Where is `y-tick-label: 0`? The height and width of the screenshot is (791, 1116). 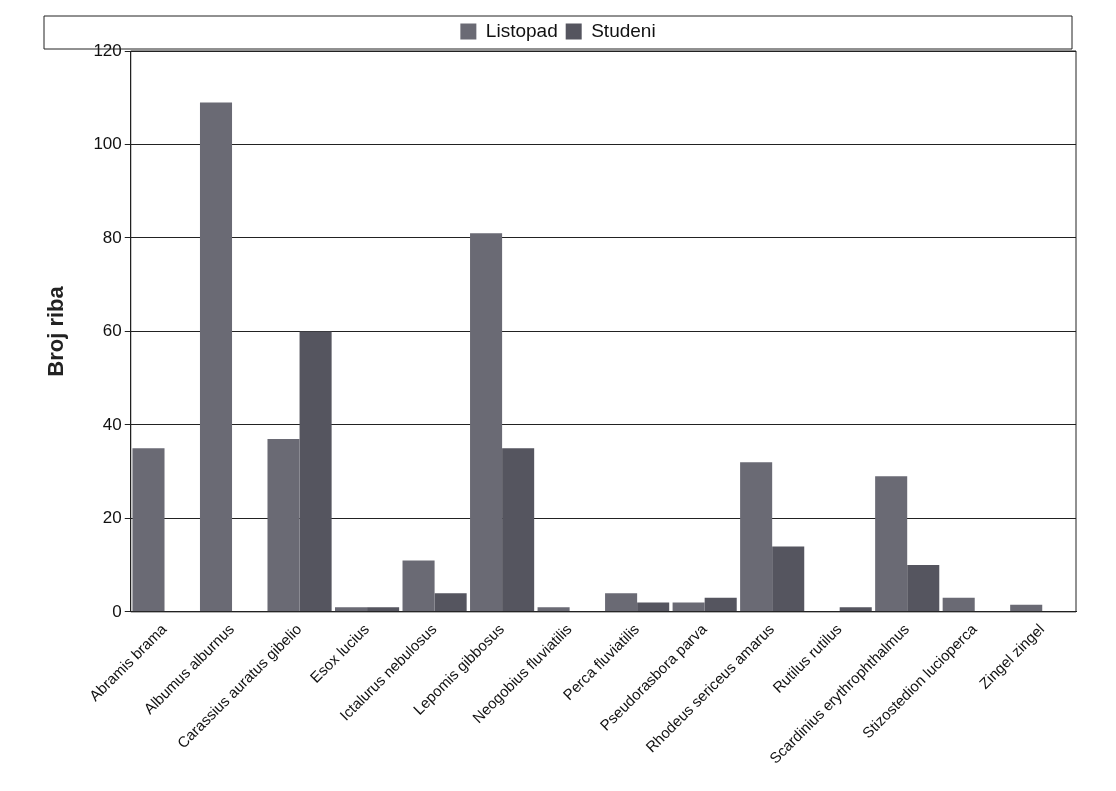 y-tick-label: 0 is located at coordinates (117, 611).